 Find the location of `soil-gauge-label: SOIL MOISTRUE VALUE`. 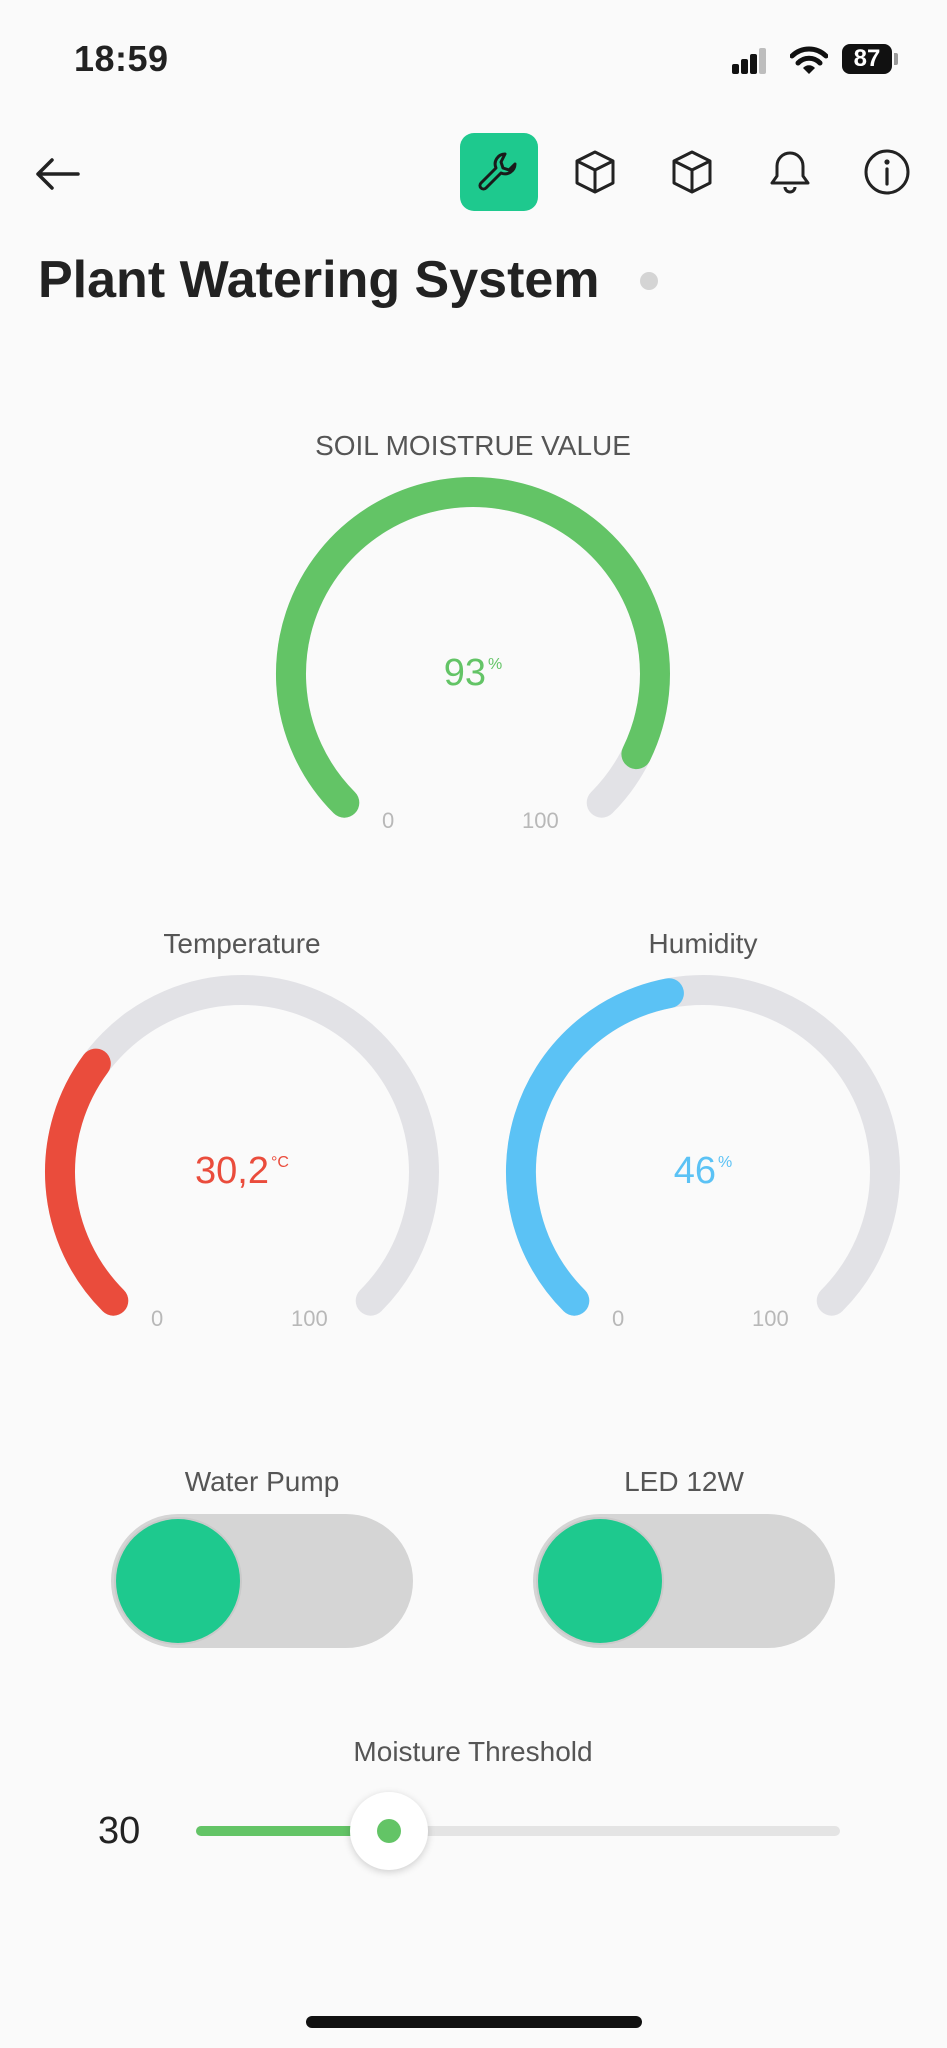

soil-gauge-label: SOIL MOISTRUE VALUE is located at coordinates (473, 445).